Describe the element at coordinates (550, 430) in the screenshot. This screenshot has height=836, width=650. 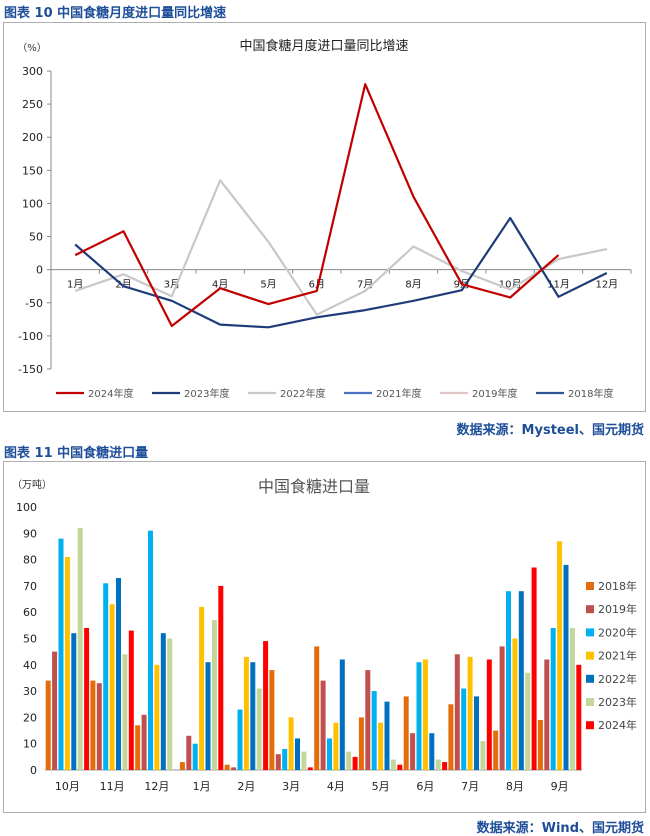
I see `source-note-growth: 数据来源：Mysteel、国元期货` at that location.